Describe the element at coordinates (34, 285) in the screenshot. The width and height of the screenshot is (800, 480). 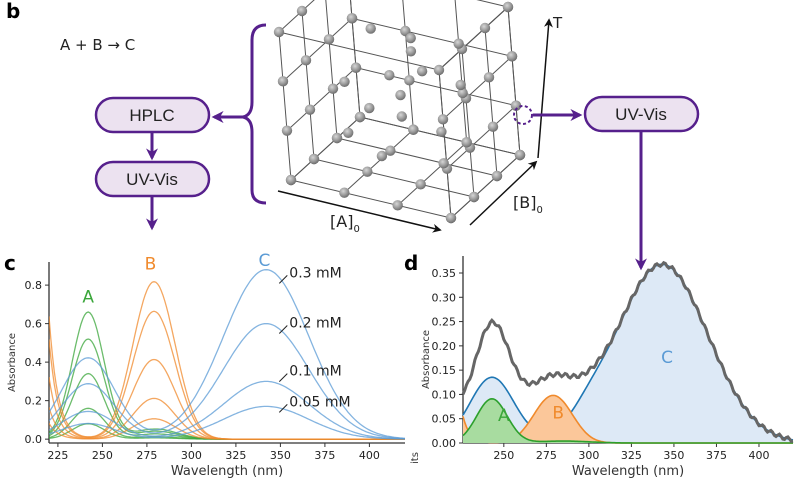
I see `y-tick-label: 0.8` at that location.